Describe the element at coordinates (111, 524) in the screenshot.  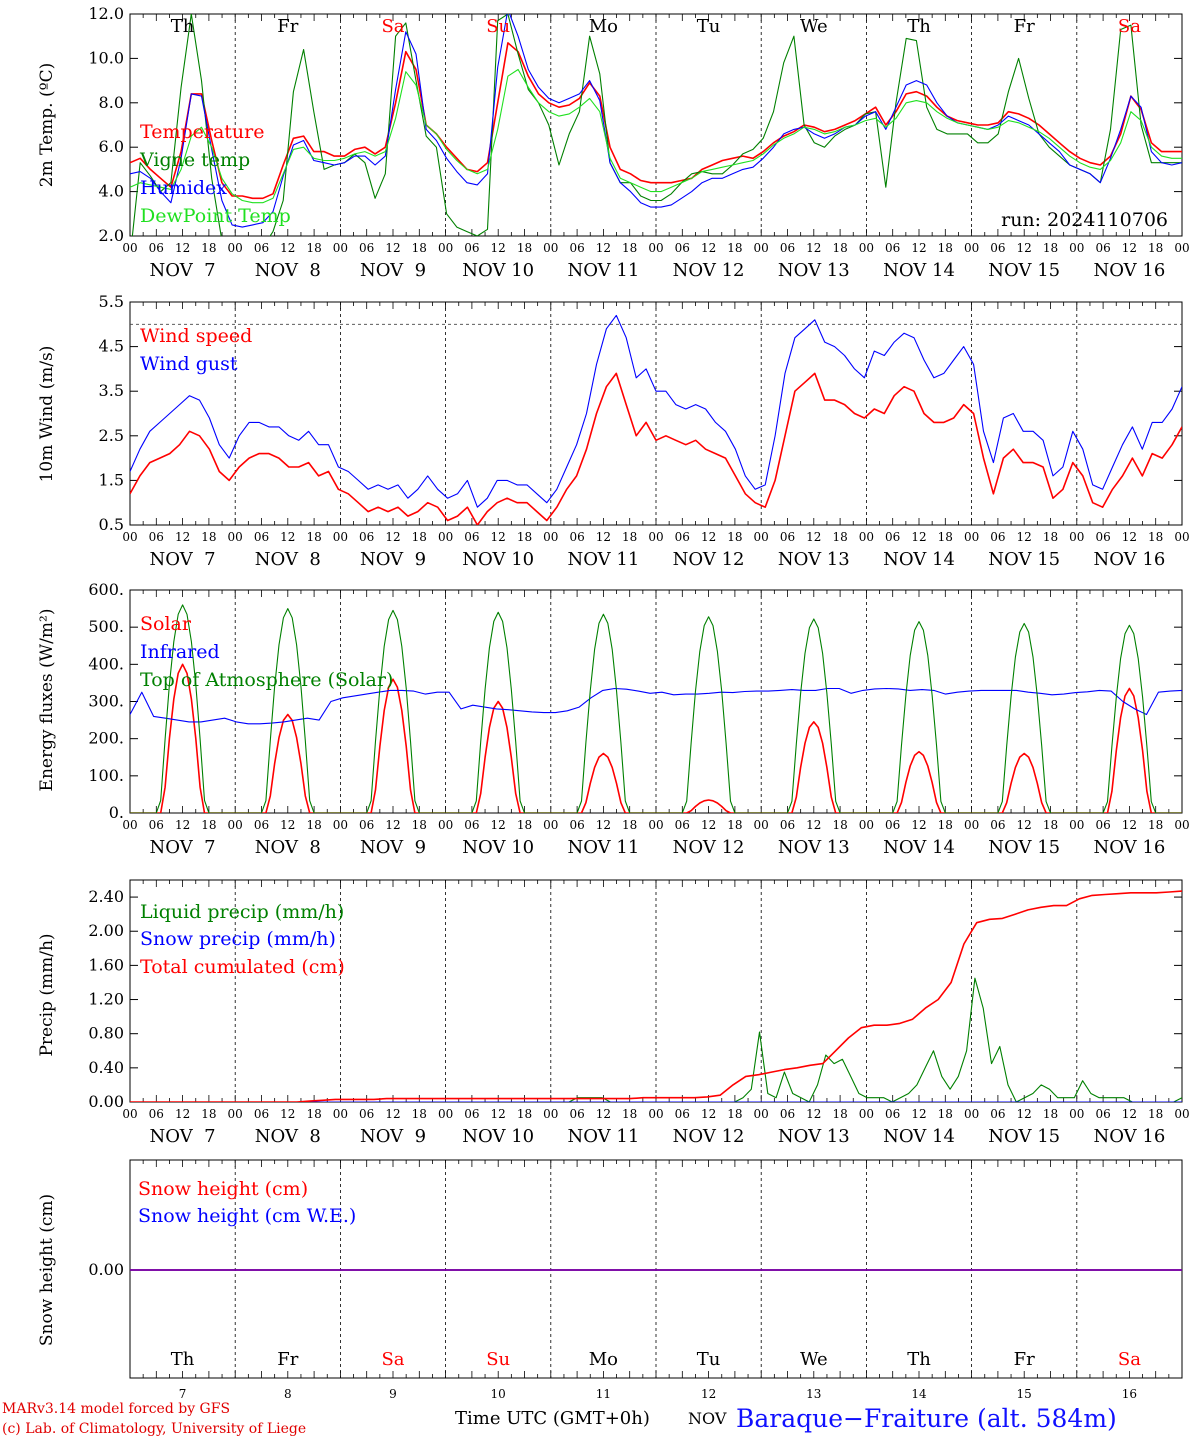
I see `y-tick-label: 0.5` at that location.